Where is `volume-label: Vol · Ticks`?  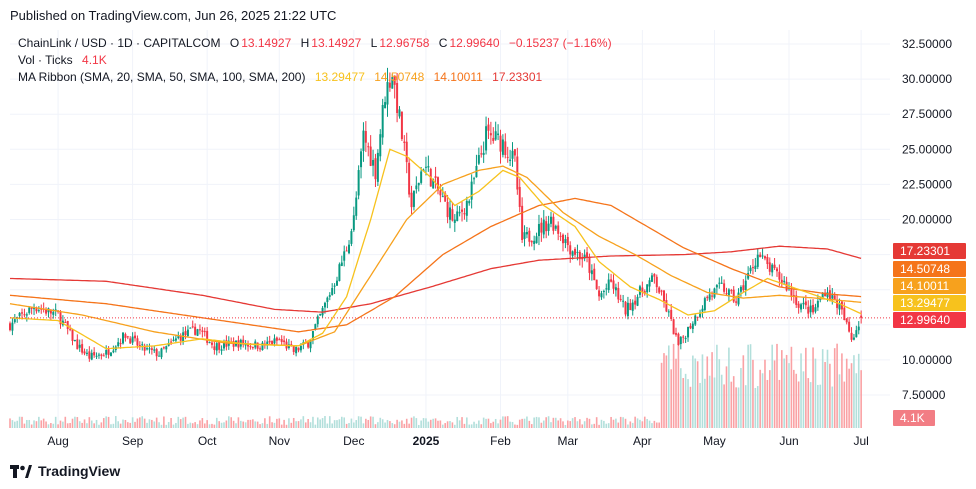 volume-label: Vol · Ticks is located at coordinates (45, 60).